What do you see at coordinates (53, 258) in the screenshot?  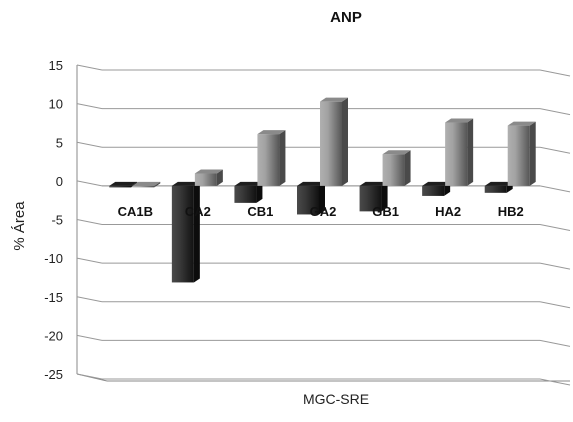 I see `y-tick-label: -10` at bounding box center [53, 258].